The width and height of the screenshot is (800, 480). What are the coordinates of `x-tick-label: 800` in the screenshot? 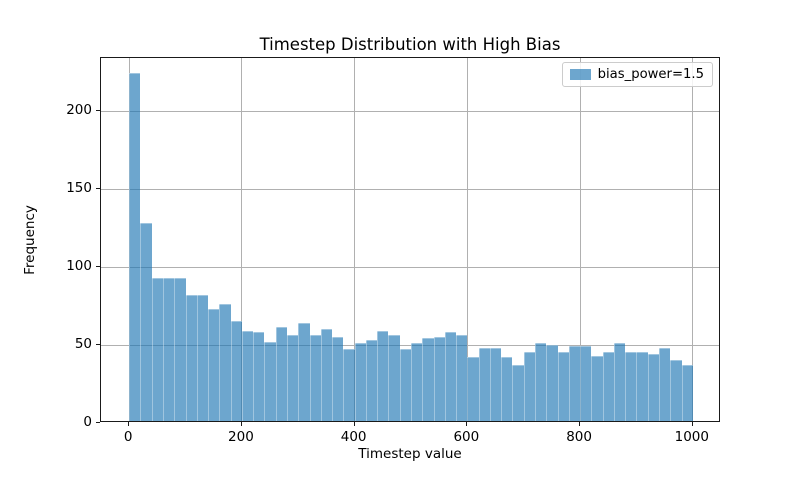 It's located at (579, 437).